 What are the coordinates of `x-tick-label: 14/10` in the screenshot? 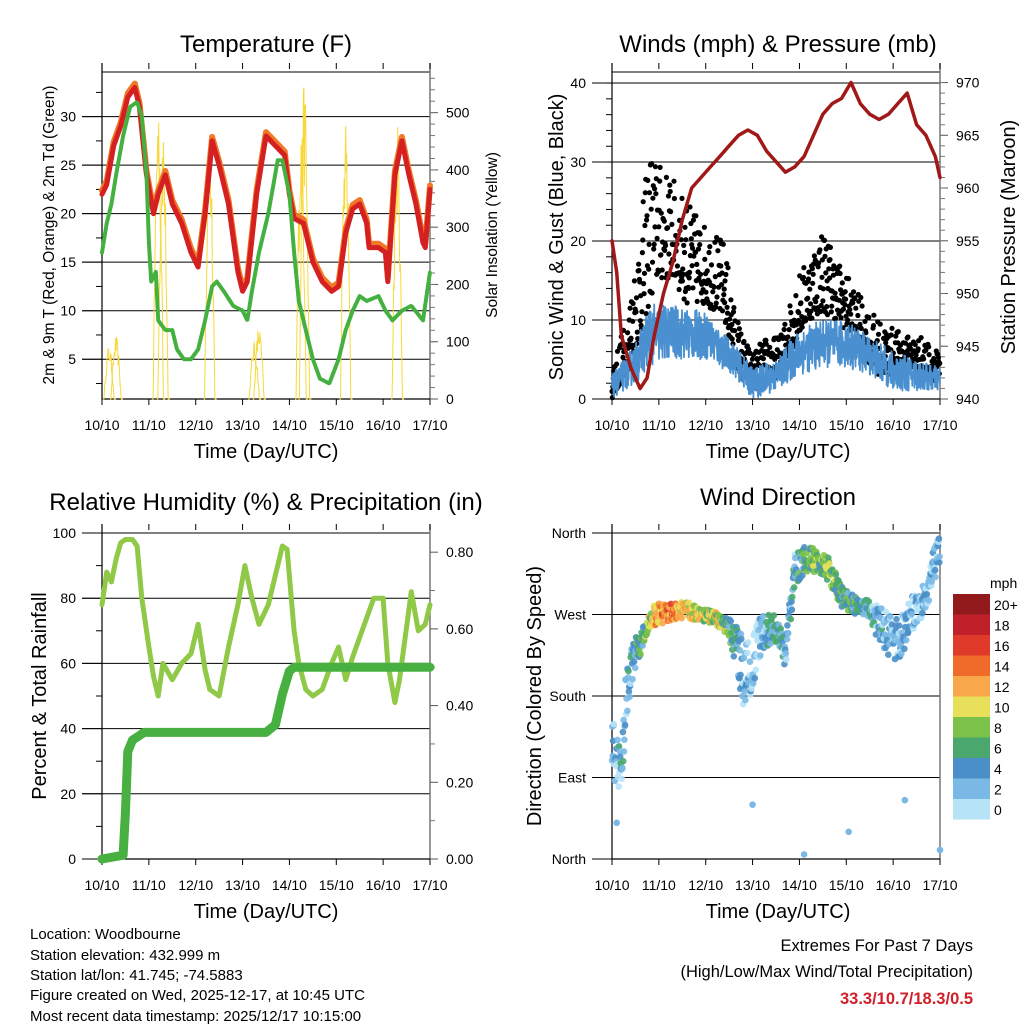 It's located at (799, 885).